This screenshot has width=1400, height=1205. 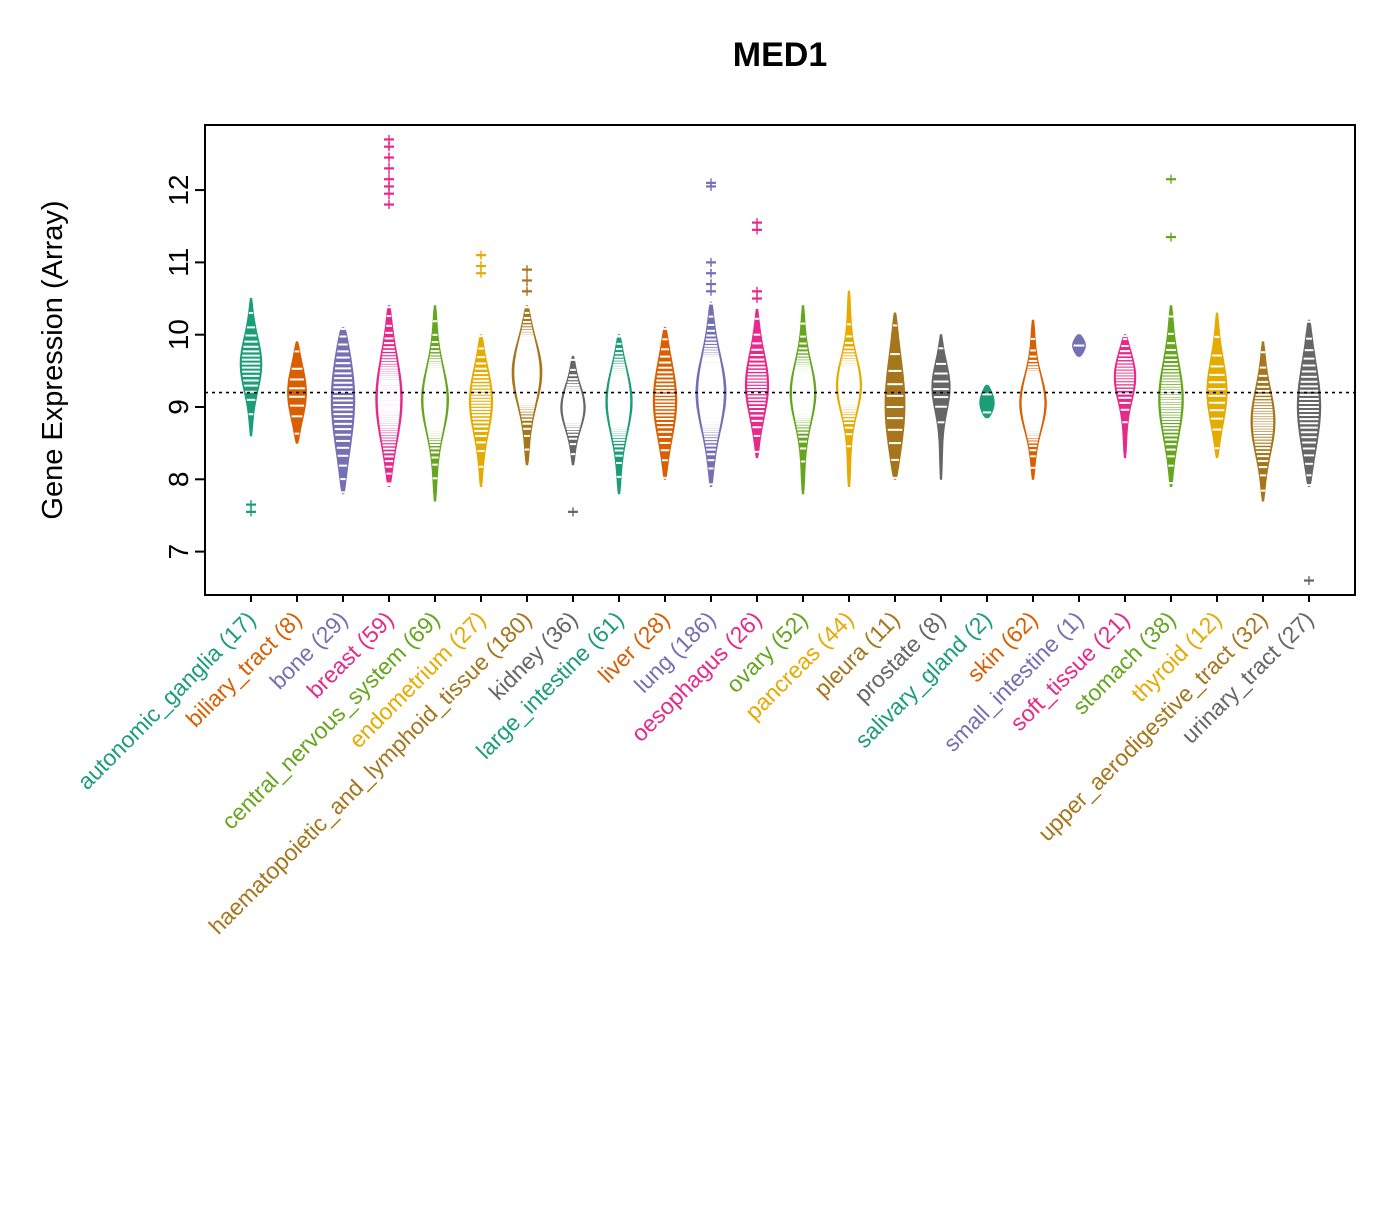 What do you see at coordinates (178, 334) in the screenshot?
I see `y-tick-label: 10` at bounding box center [178, 334].